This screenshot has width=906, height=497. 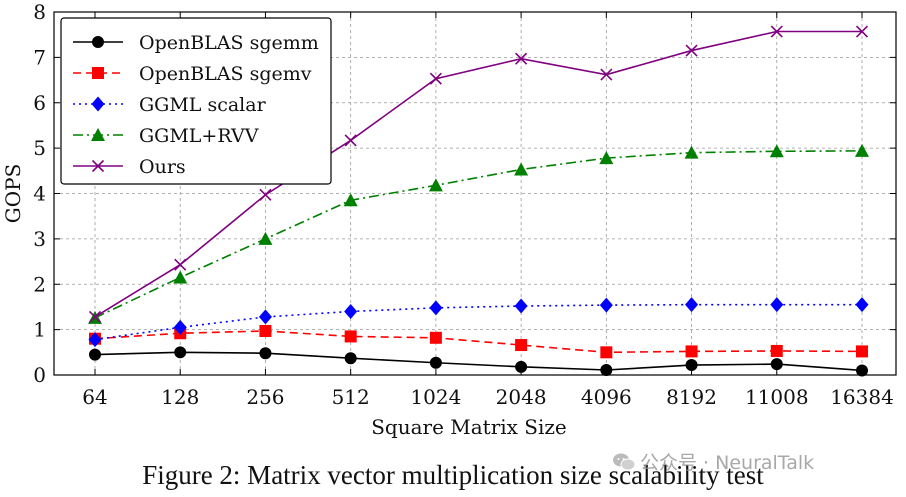 I want to click on x-tick-label: 512, so click(x=351, y=397).